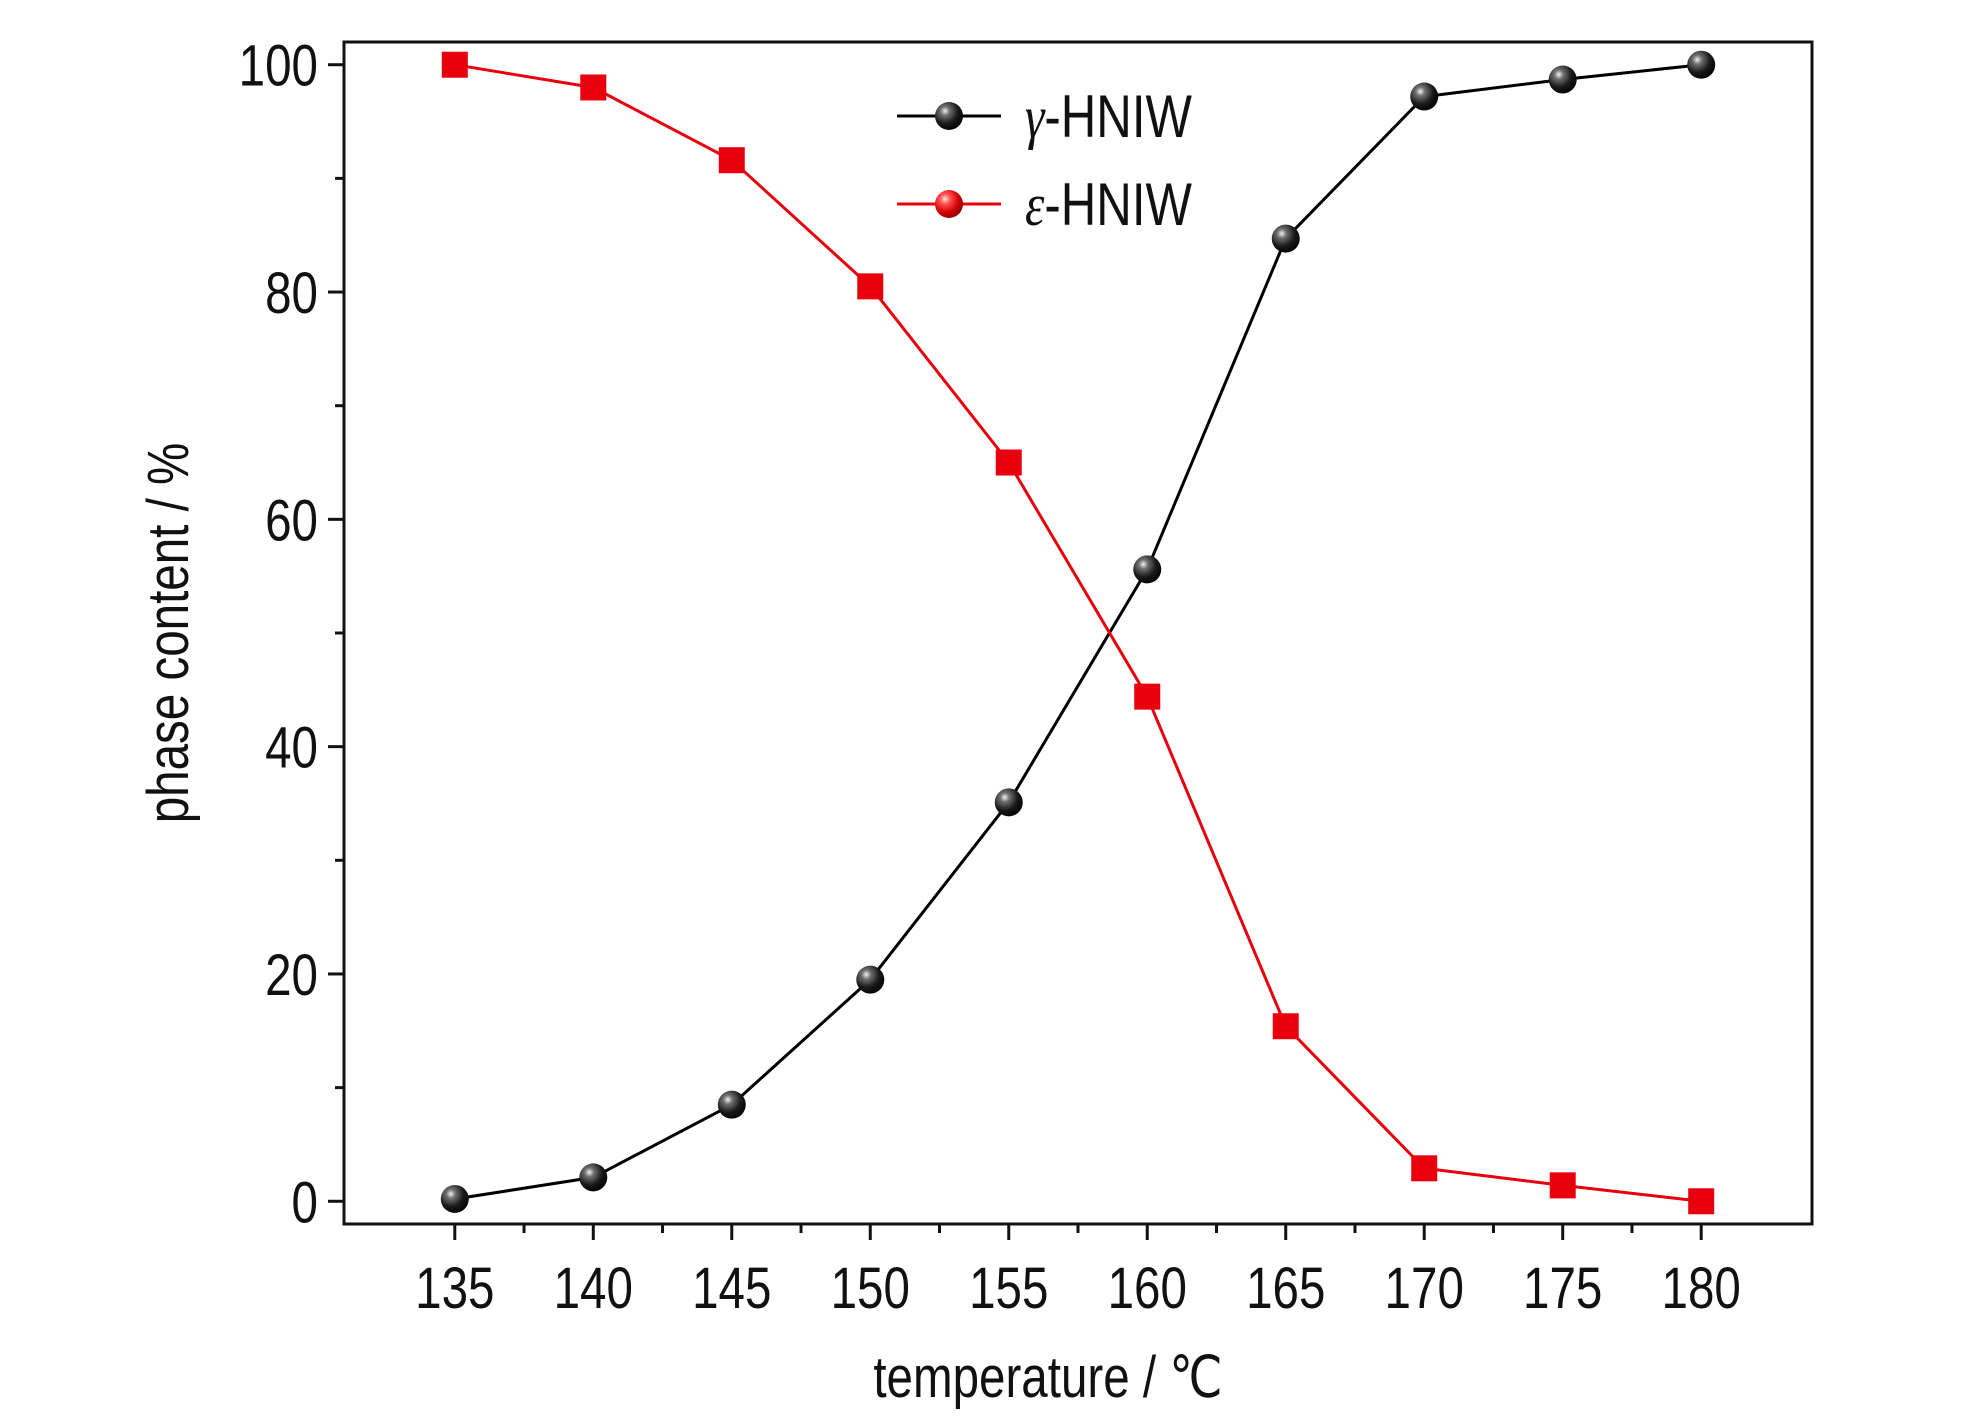  What do you see at coordinates (731, 1289) in the screenshot?
I see `x-tick-label: 145` at bounding box center [731, 1289].